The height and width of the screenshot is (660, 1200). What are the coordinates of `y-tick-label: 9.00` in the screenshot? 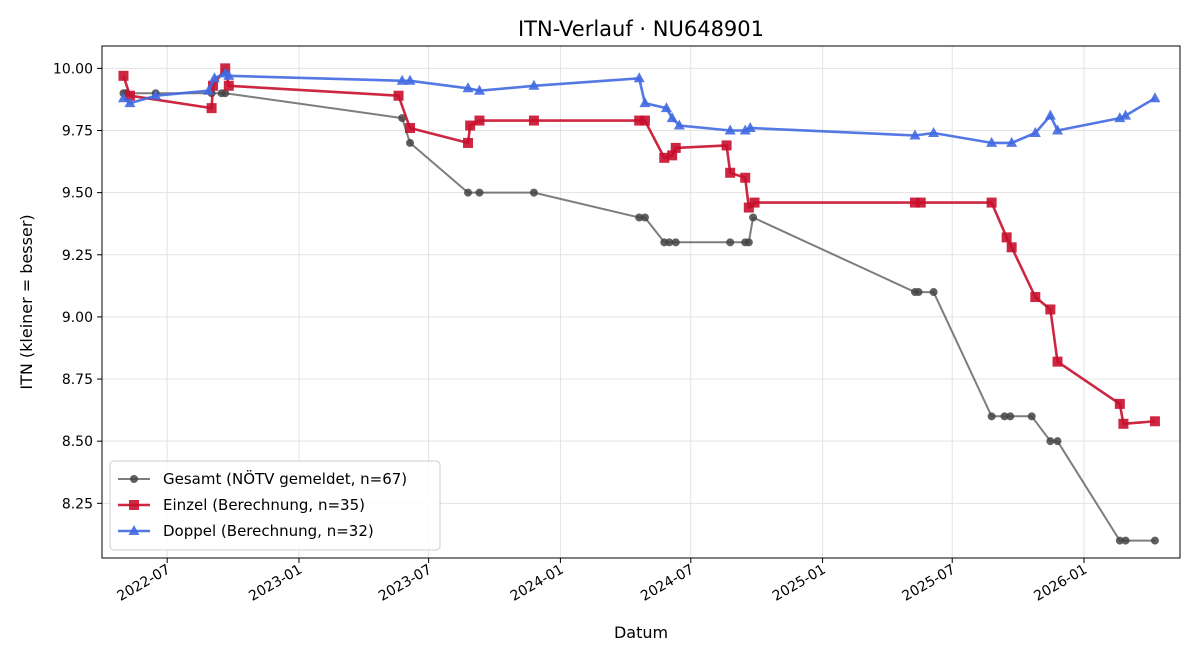 It's located at (77, 318).